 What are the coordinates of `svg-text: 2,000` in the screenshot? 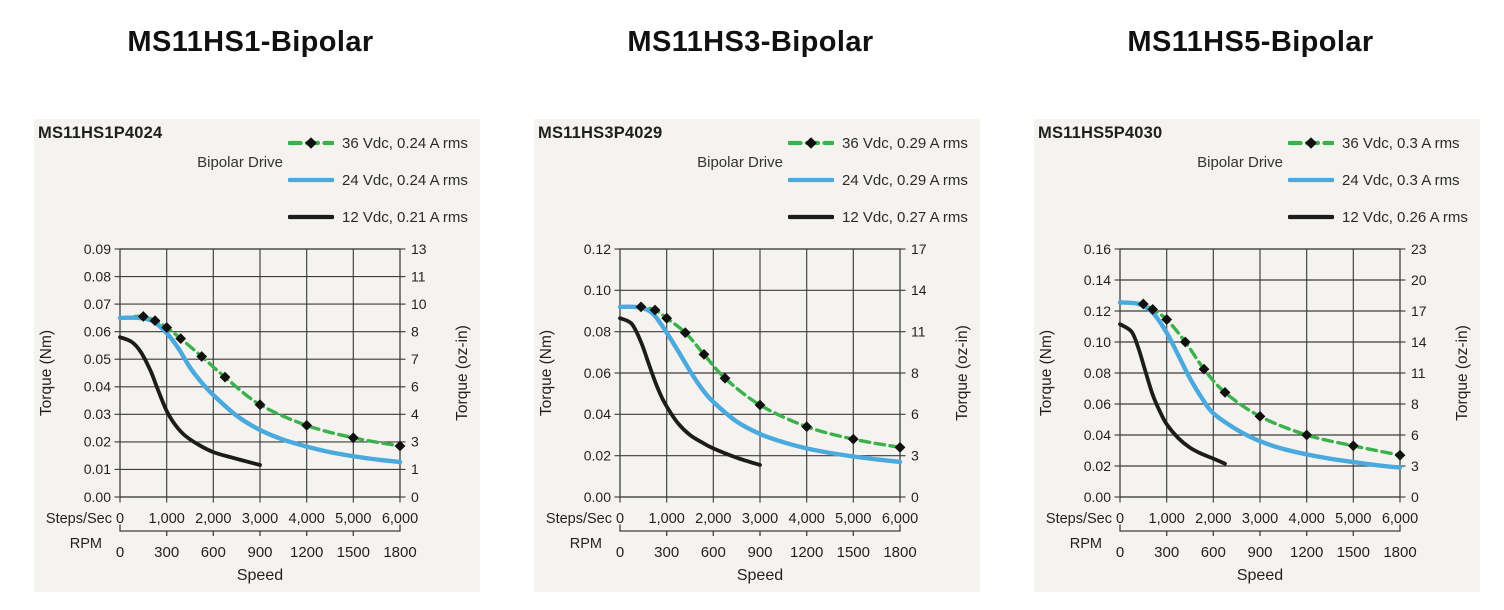 It's located at (213, 519).